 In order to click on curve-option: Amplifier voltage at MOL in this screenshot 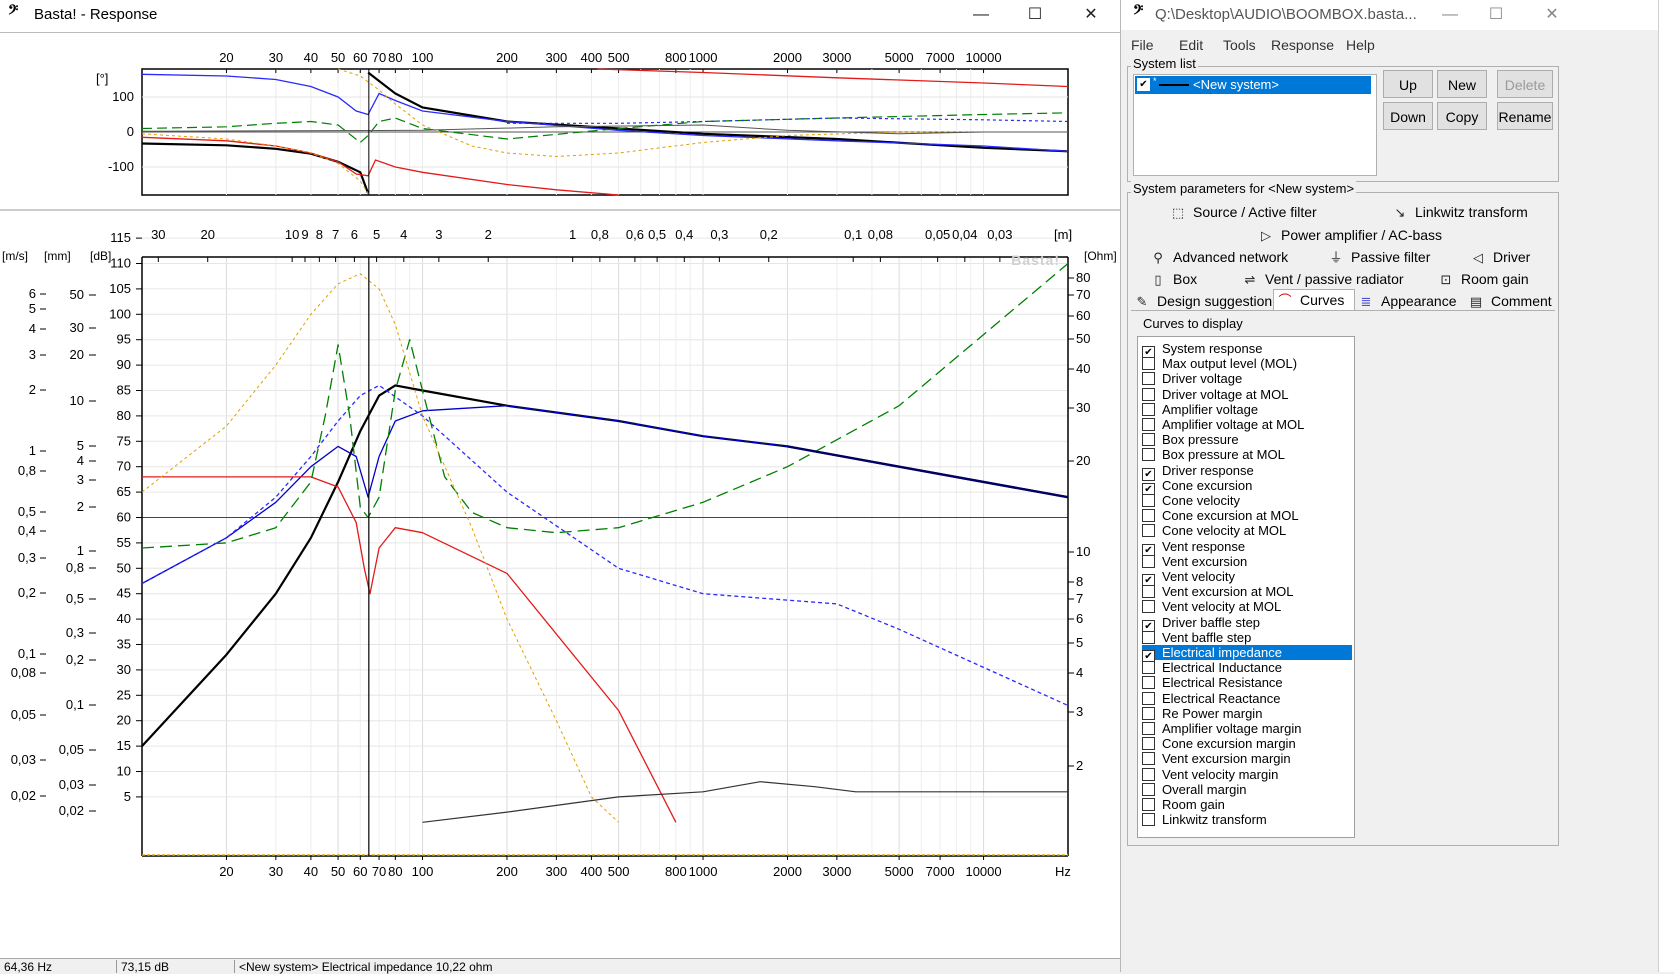, I will do `click(1247, 424)`.